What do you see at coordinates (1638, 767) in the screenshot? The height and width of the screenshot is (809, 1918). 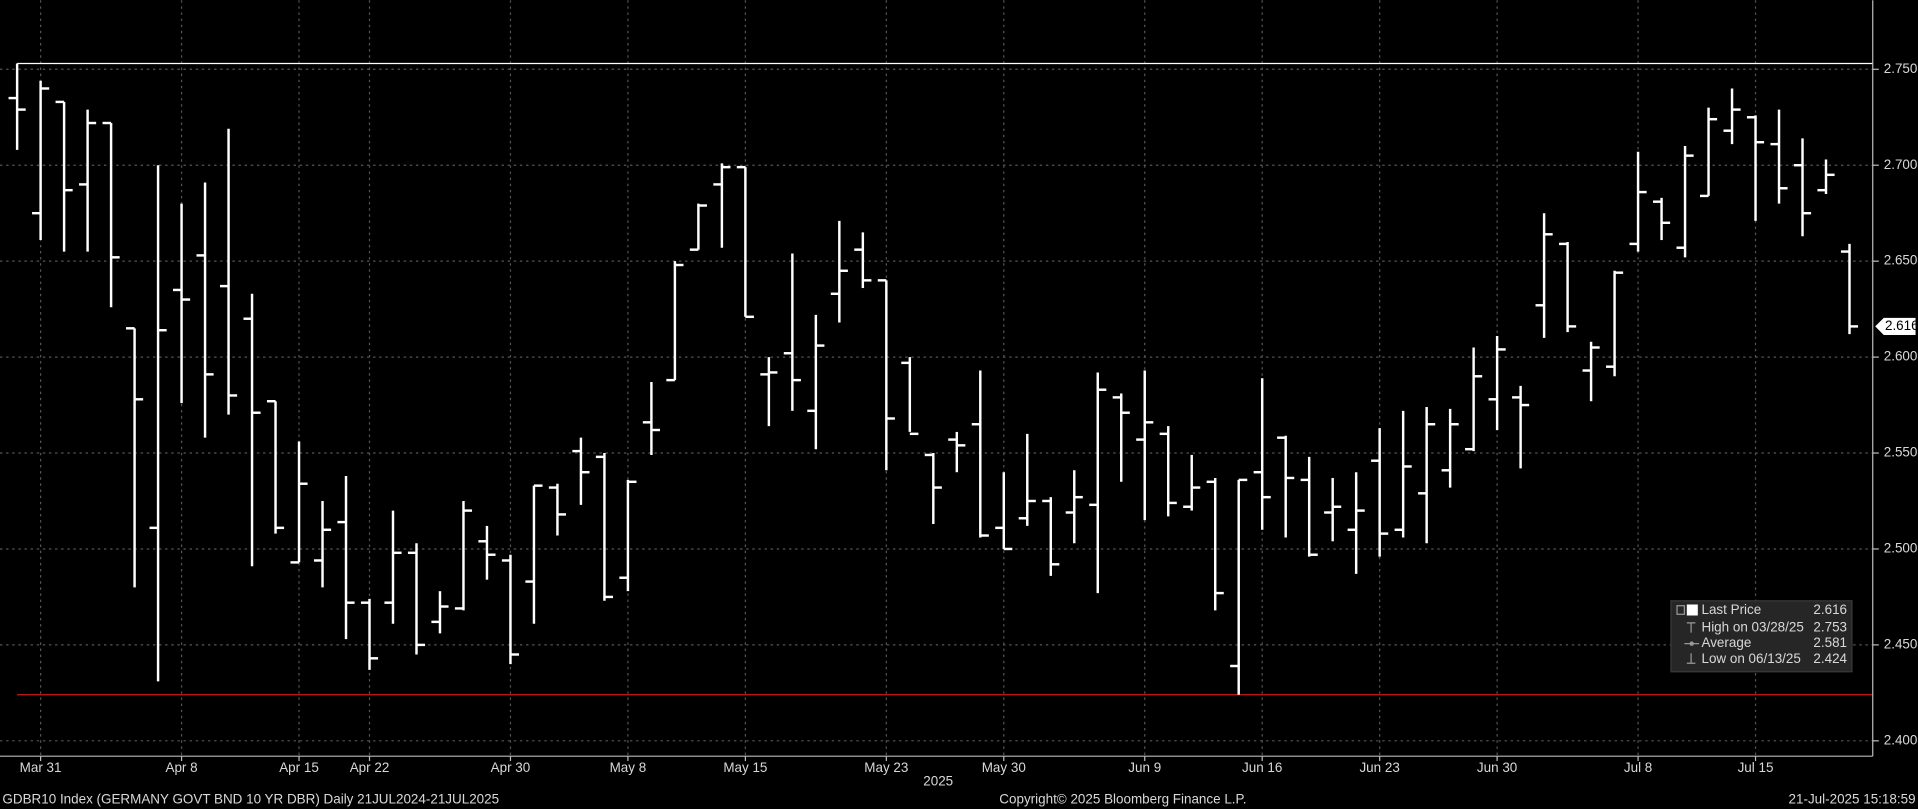 I see `x-tick-label: Jul 8` at bounding box center [1638, 767].